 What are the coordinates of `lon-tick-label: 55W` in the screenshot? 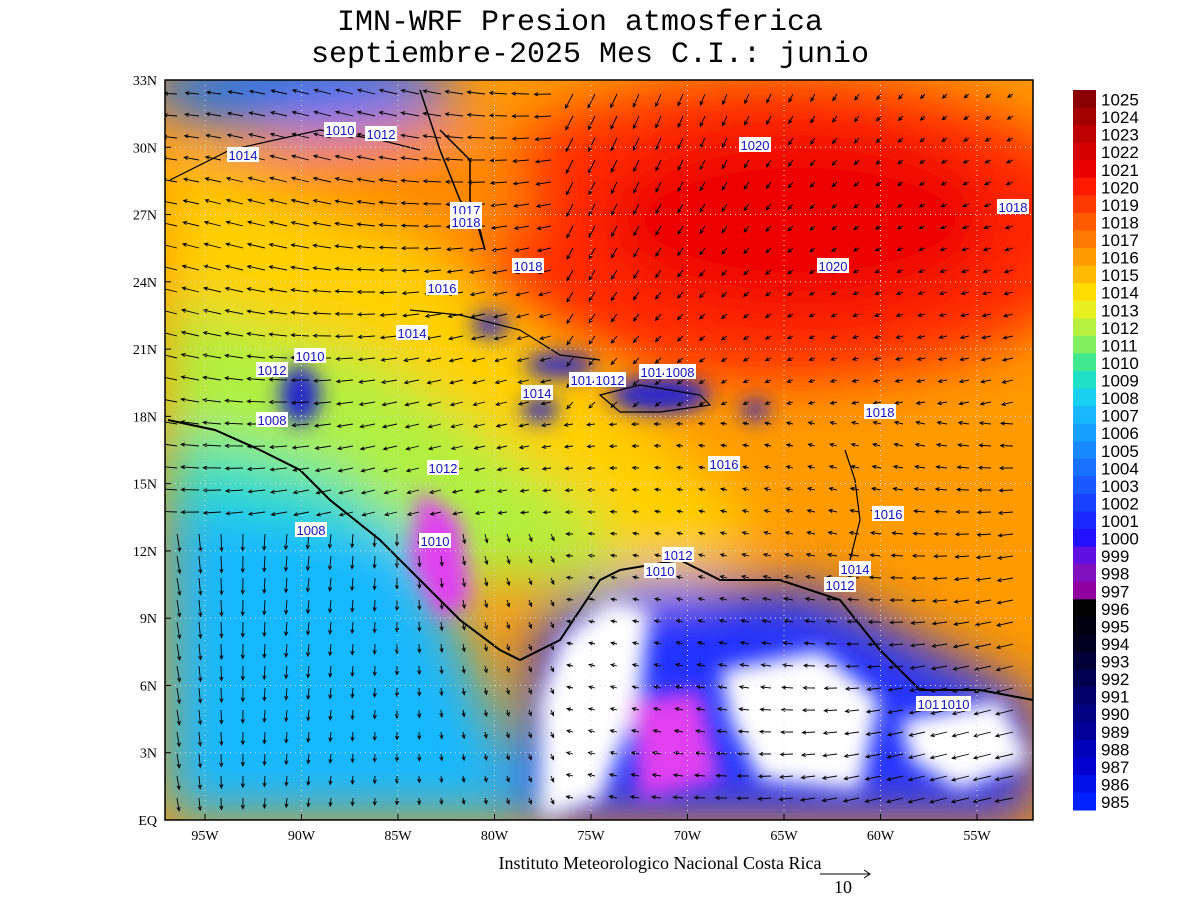 It's located at (977, 836).